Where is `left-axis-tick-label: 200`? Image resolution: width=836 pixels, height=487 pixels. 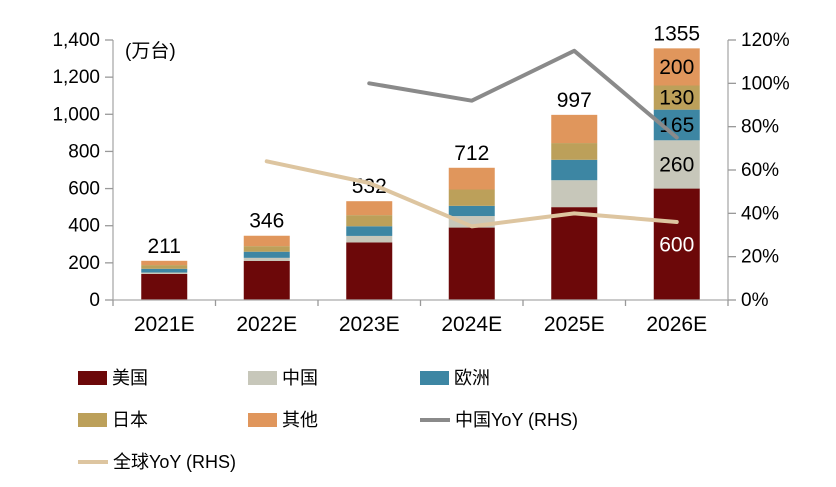 left-axis-tick-label: 200 is located at coordinates (84, 263).